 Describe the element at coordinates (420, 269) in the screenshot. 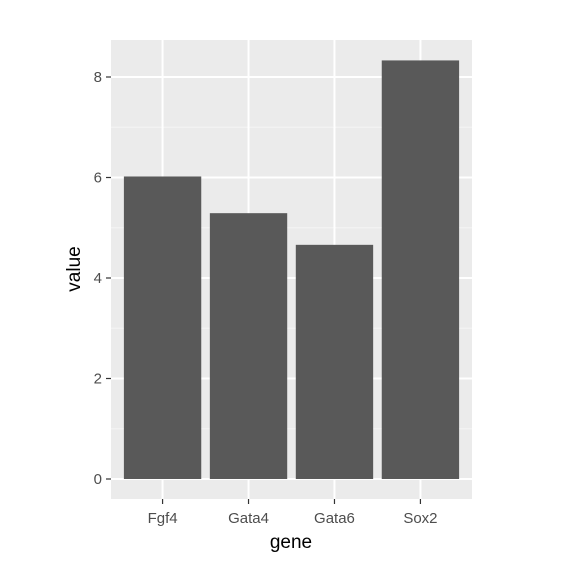

I see `bar-sox2` at that location.